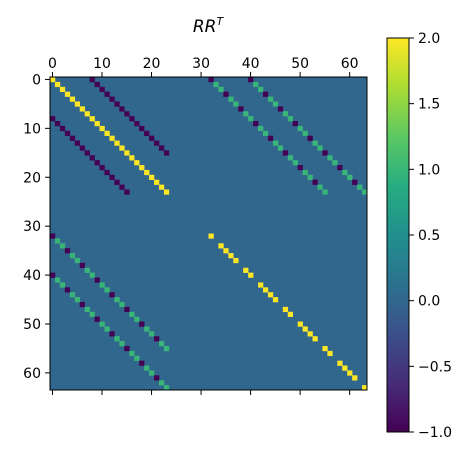 This screenshot has width=474, height=455. What do you see at coordinates (32, 276) in the screenshot?
I see `y-tick-label: 40` at bounding box center [32, 276].